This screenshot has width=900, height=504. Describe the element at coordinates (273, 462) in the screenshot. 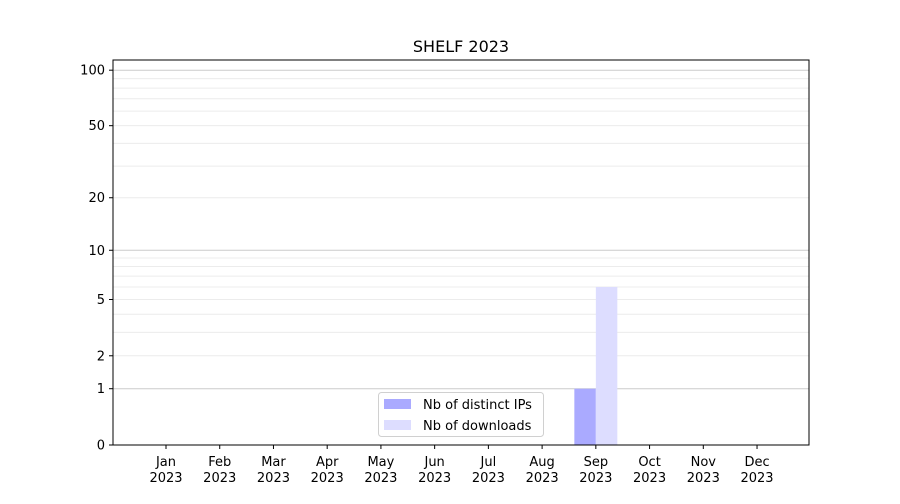

I see `x-tick-label: Mar` at that location.